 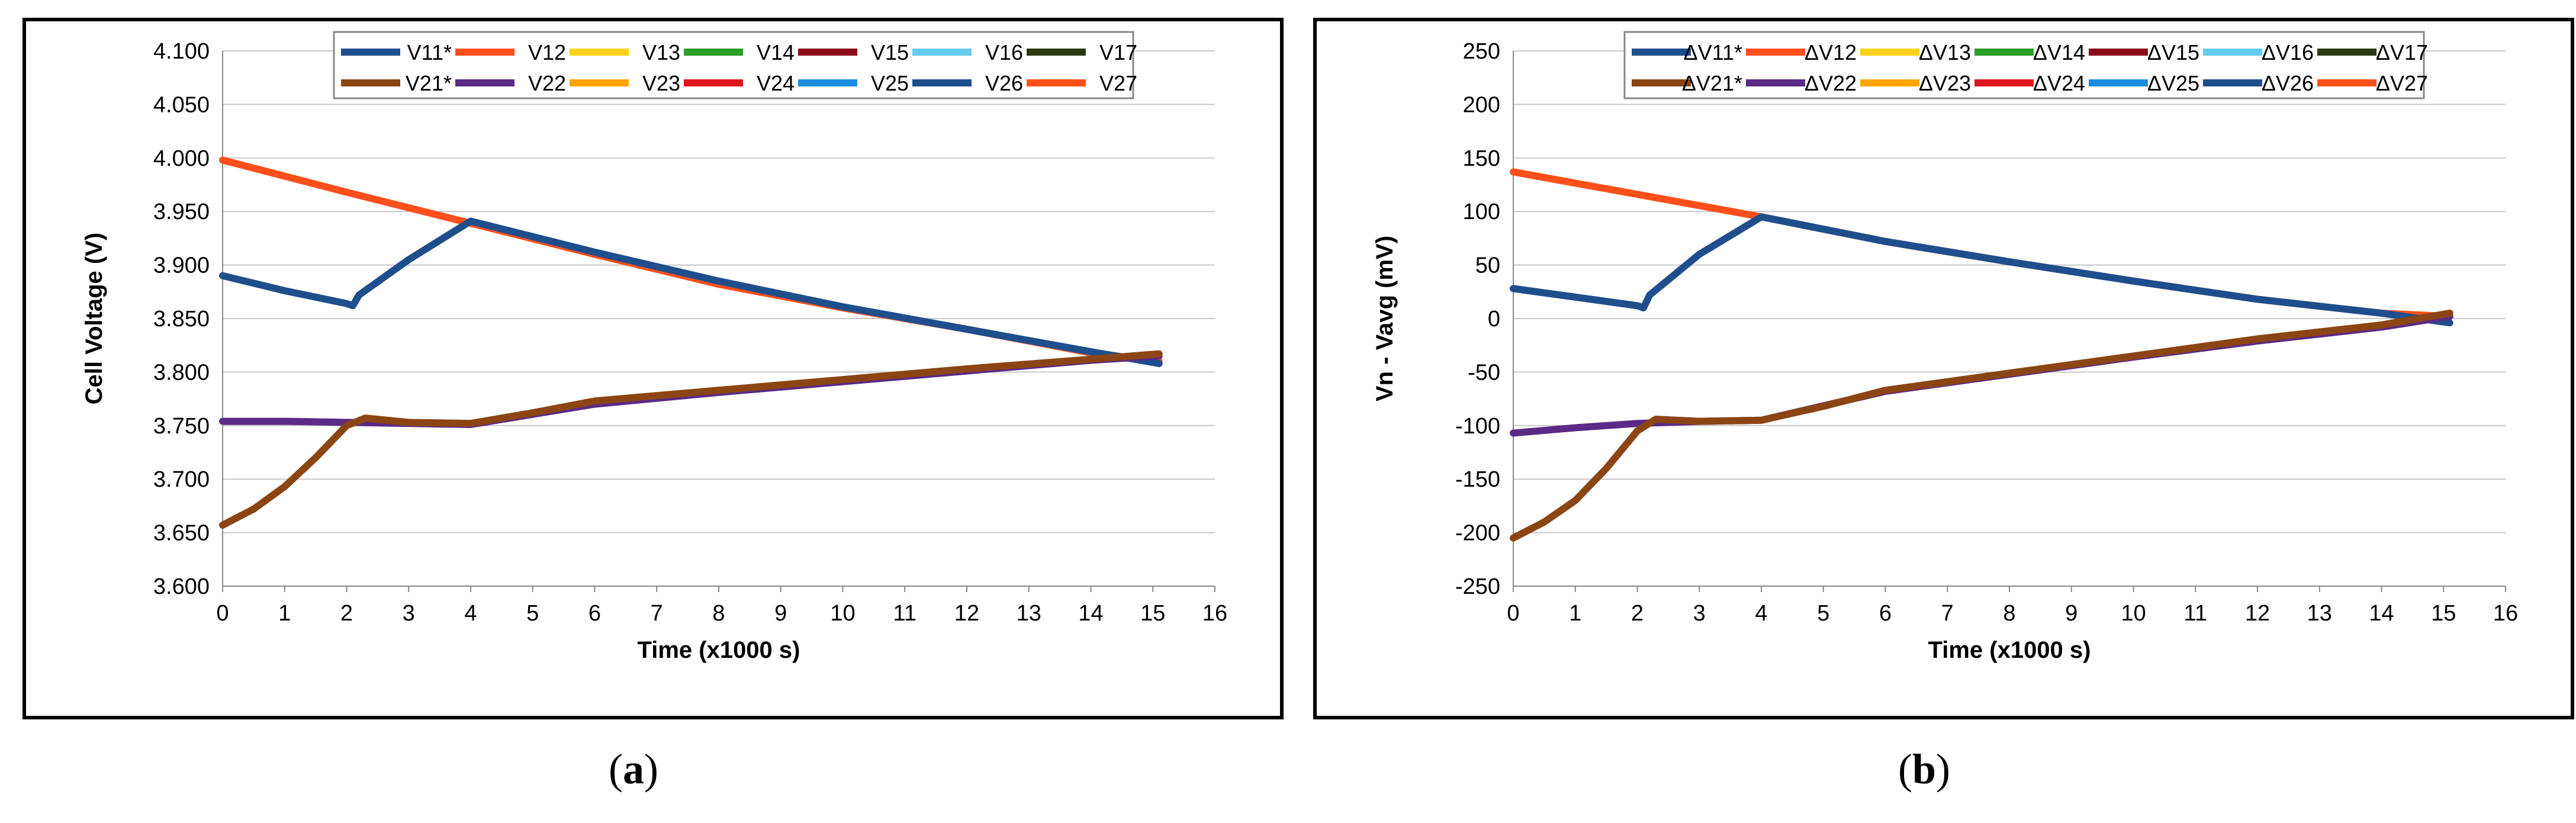 I want to click on legend-label: V26, so click(x=1004, y=83).